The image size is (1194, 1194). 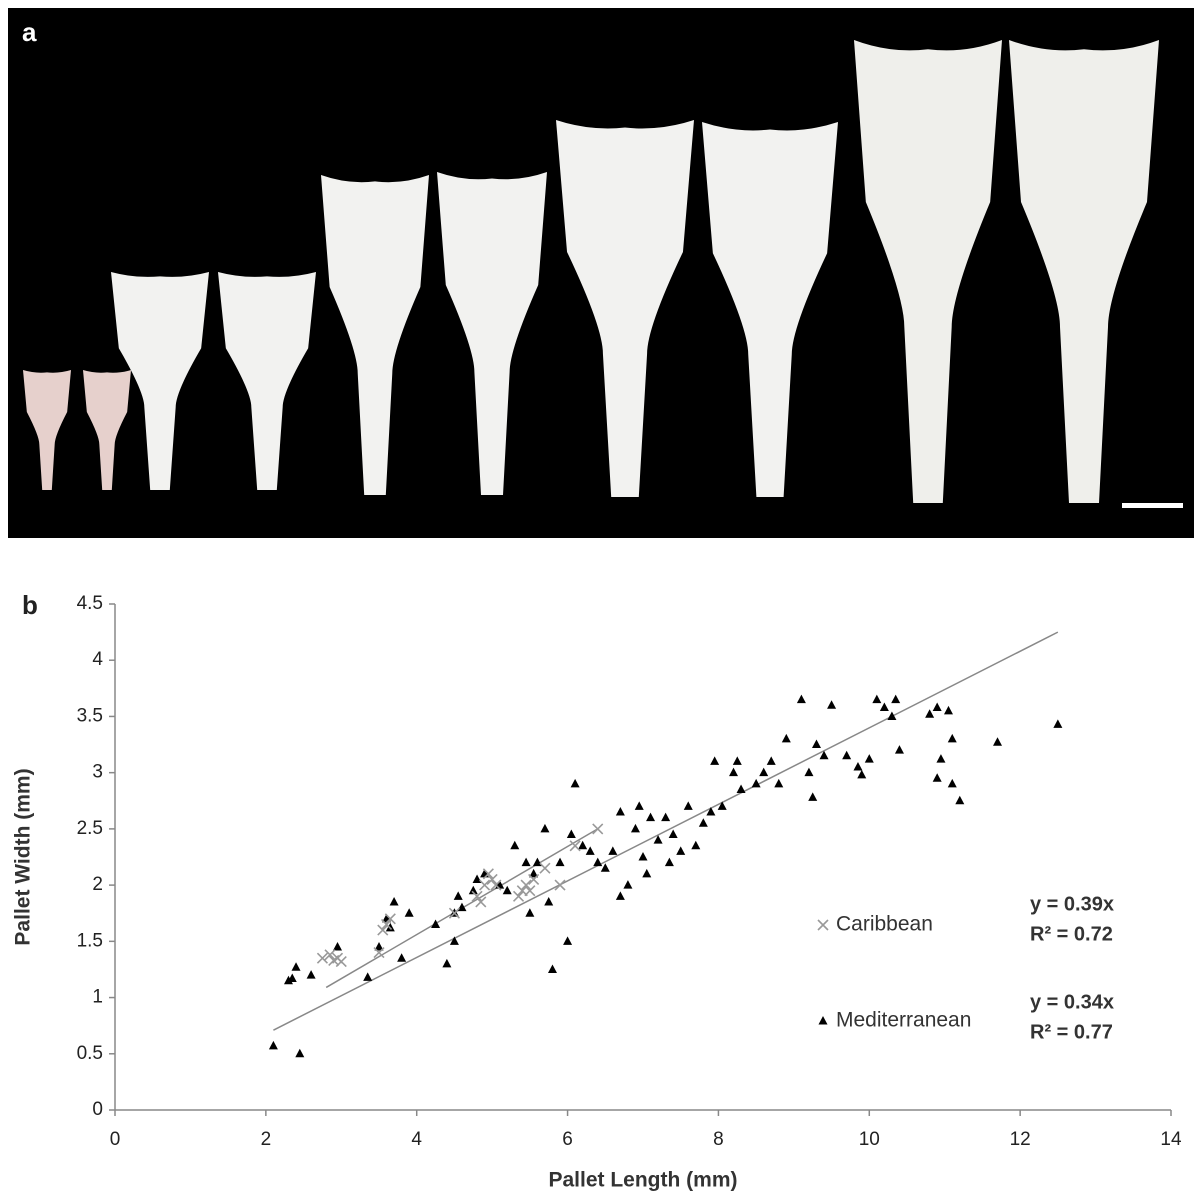 I want to click on y-tick-label: 3, so click(x=97, y=772).